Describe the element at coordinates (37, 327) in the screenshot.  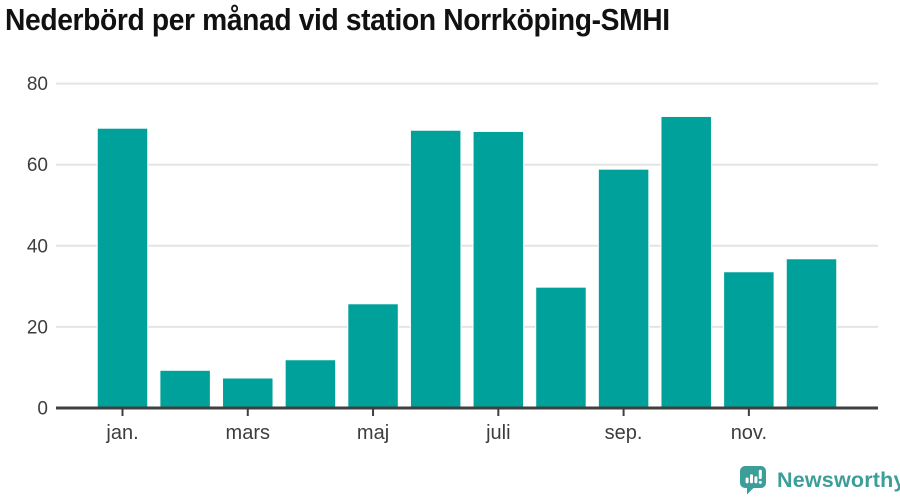
I see `y-tick-label: 20` at that location.